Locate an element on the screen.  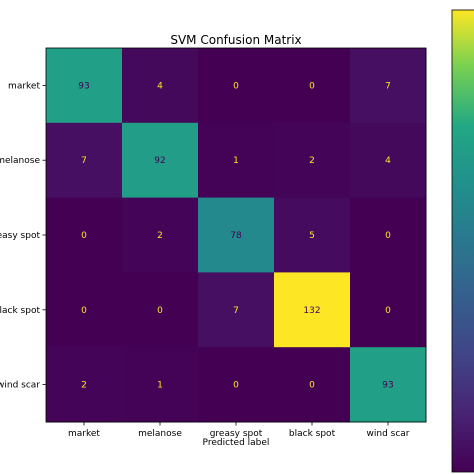
x-tick-label: market is located at coordinates (84, 434).